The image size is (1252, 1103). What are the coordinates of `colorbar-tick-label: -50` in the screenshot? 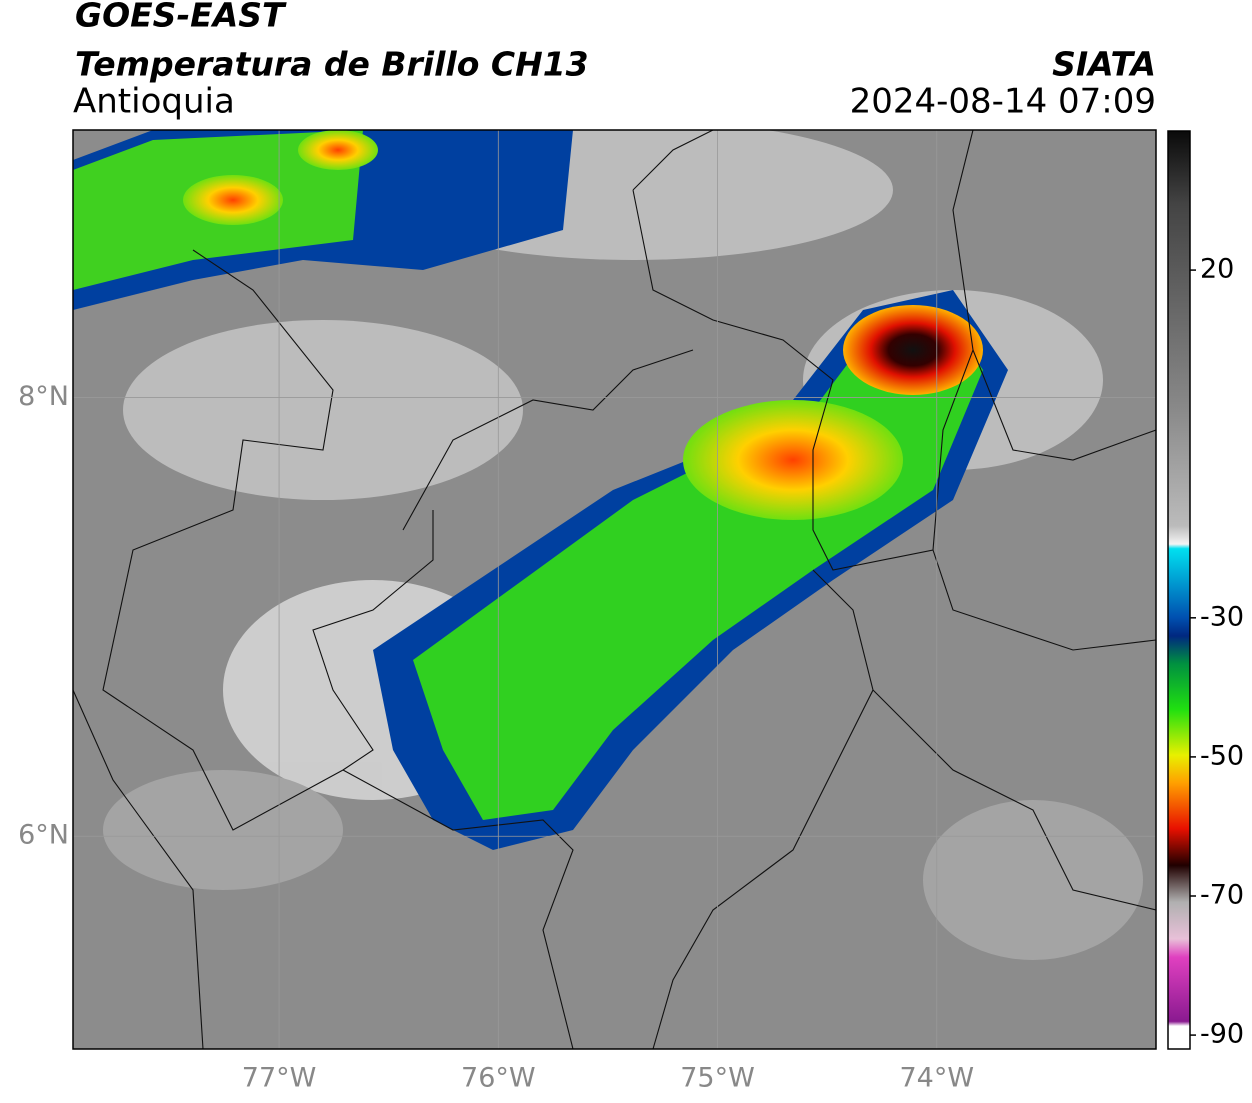 It's located at (1222, 755).